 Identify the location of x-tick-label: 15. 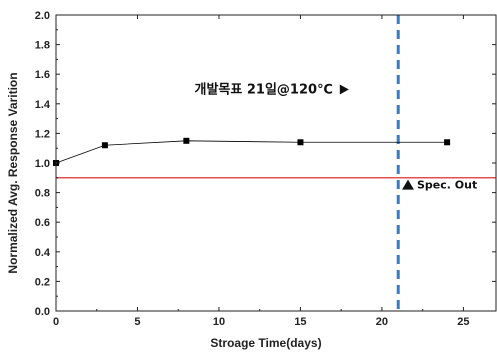
(300, 322).